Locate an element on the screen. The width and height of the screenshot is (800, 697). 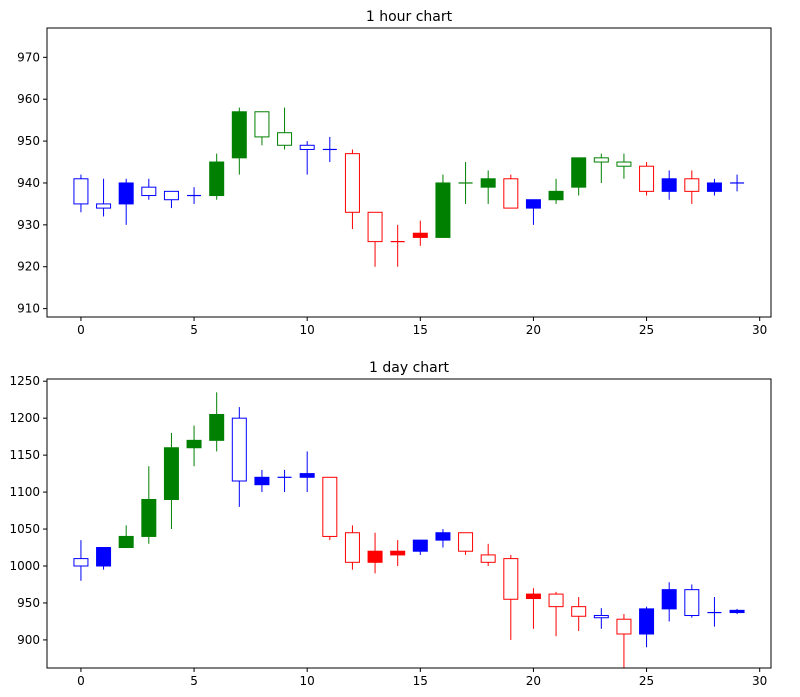
y-tick-label: 940 is located at coordinates (28, 183).